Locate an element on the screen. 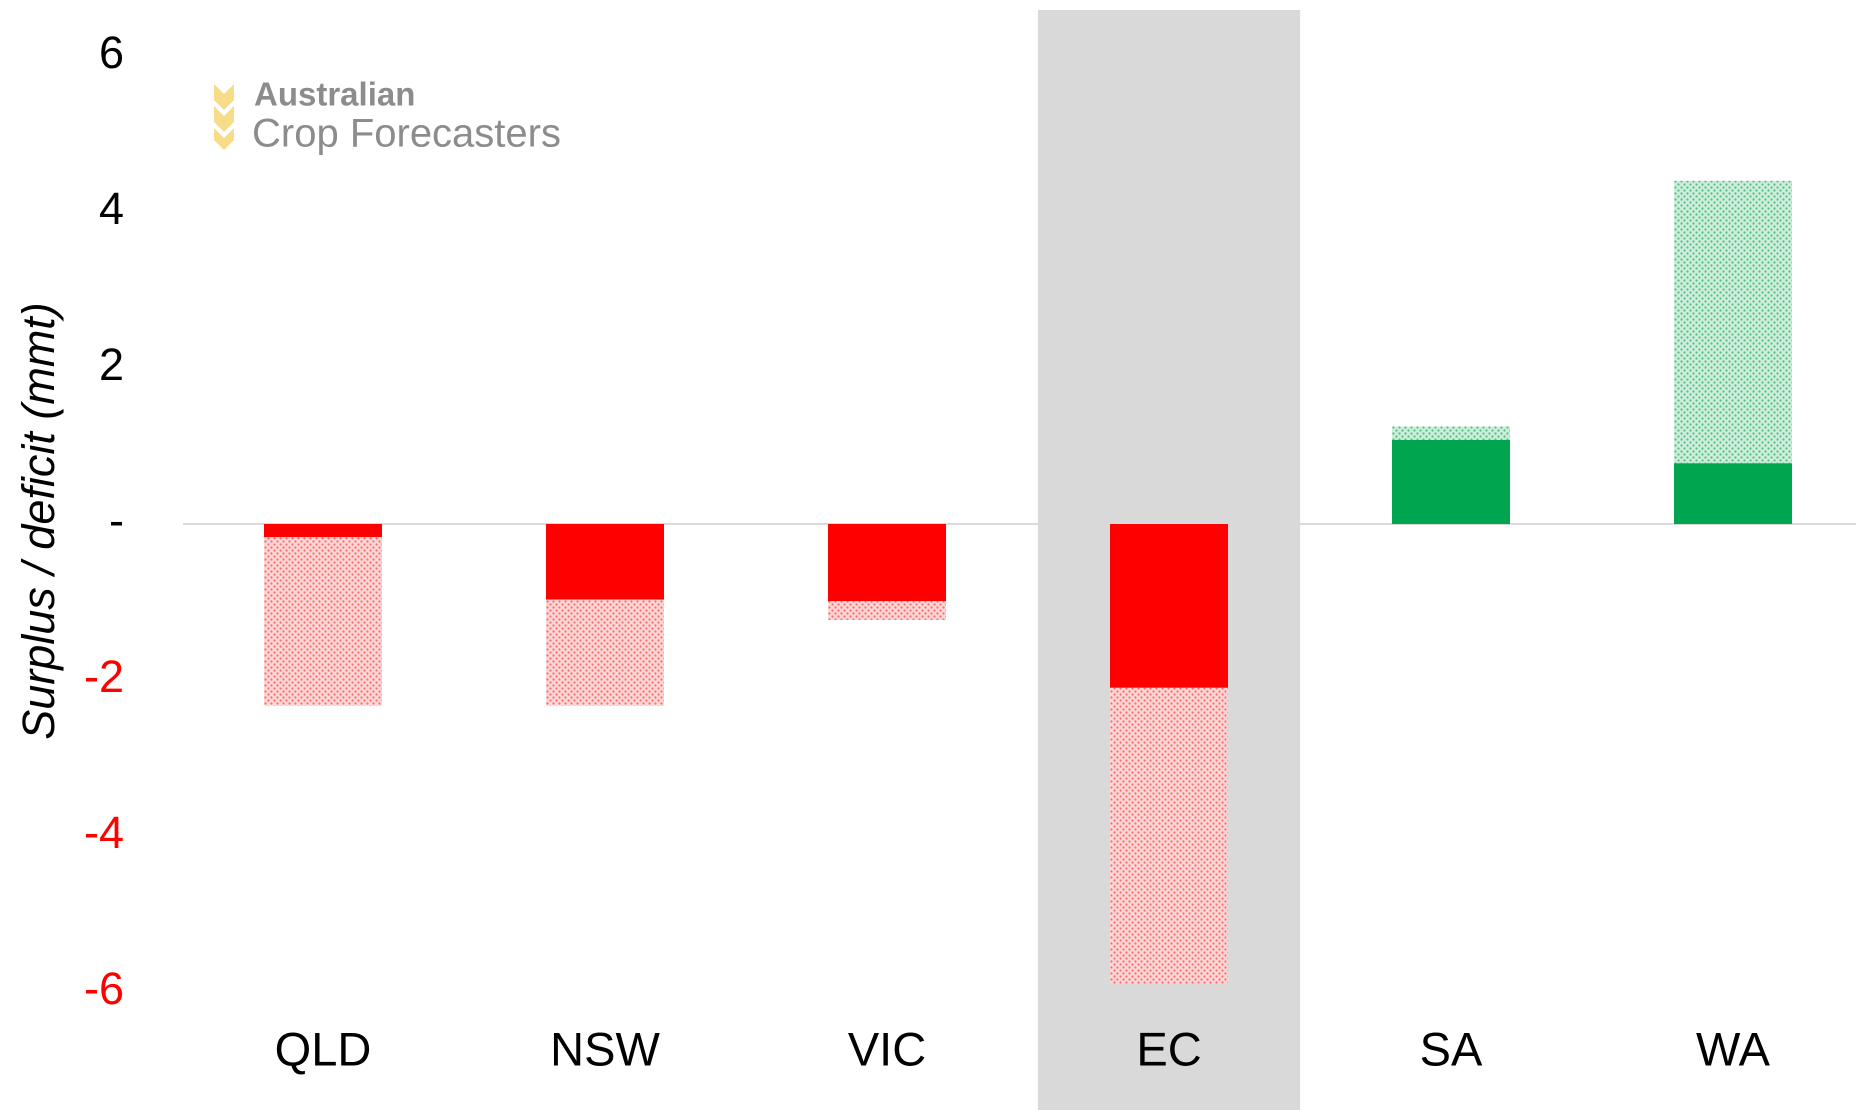  x-tick-label: WA is located at coordinates (1733, 1048).